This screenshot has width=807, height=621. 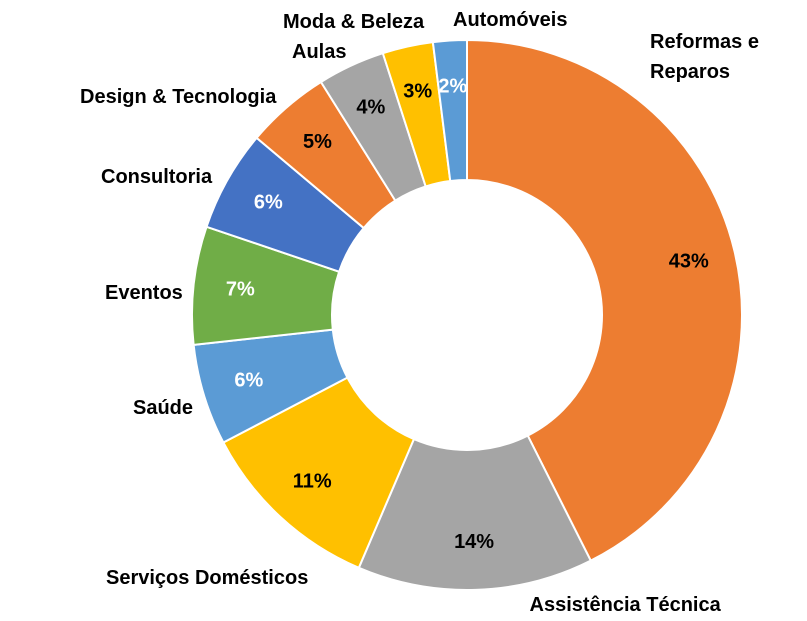 I want to click on category-label: Design & Tecnologia, so click(x=178, y=97).